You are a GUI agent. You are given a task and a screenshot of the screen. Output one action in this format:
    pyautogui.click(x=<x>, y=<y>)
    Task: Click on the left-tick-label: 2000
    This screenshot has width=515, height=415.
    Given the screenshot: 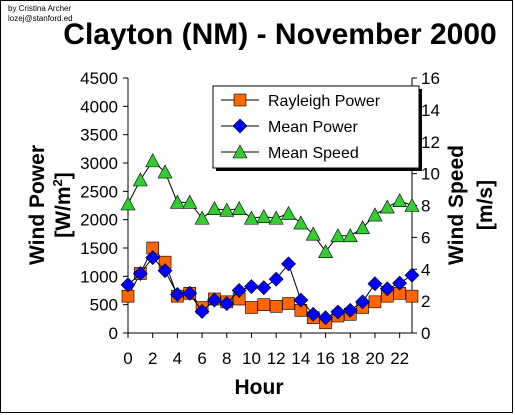 What is the action you would take?
    pyautogui.click(x=99, y=220)
    